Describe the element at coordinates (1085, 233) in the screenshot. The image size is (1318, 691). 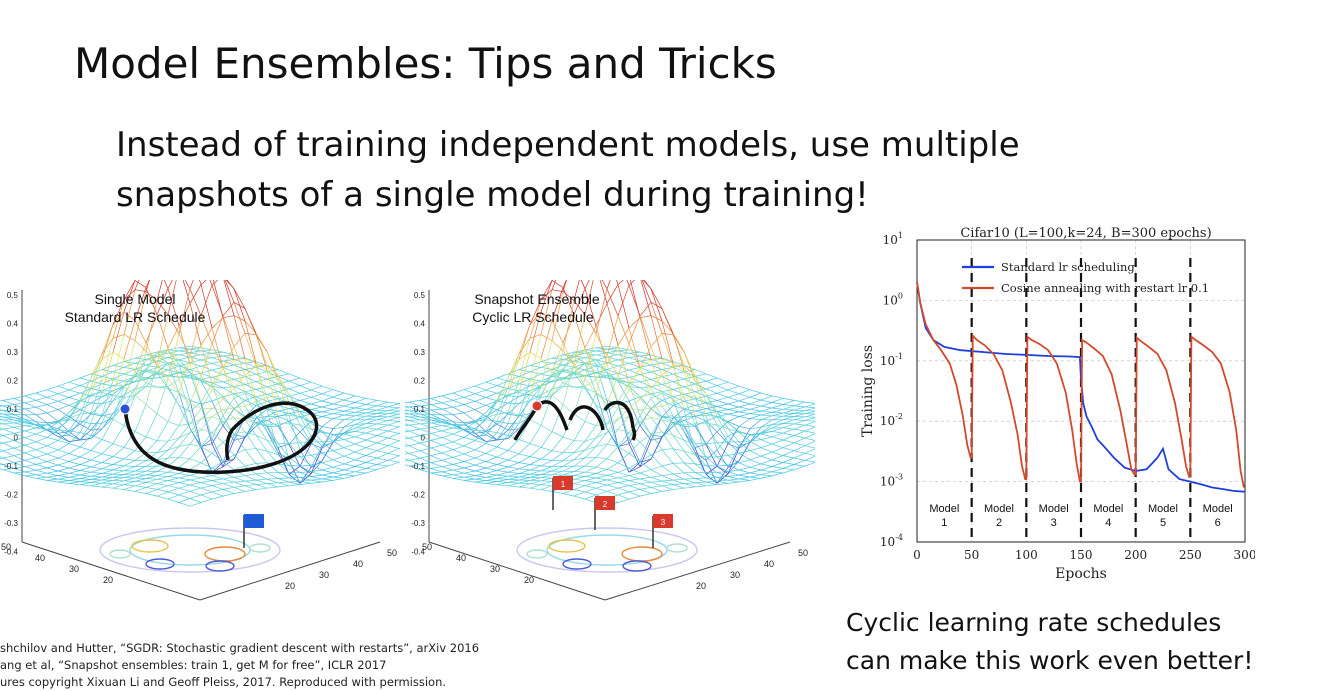
I see `chart-title: Cifar10 (L=100,k=24, B=300 epochs)` at that location.